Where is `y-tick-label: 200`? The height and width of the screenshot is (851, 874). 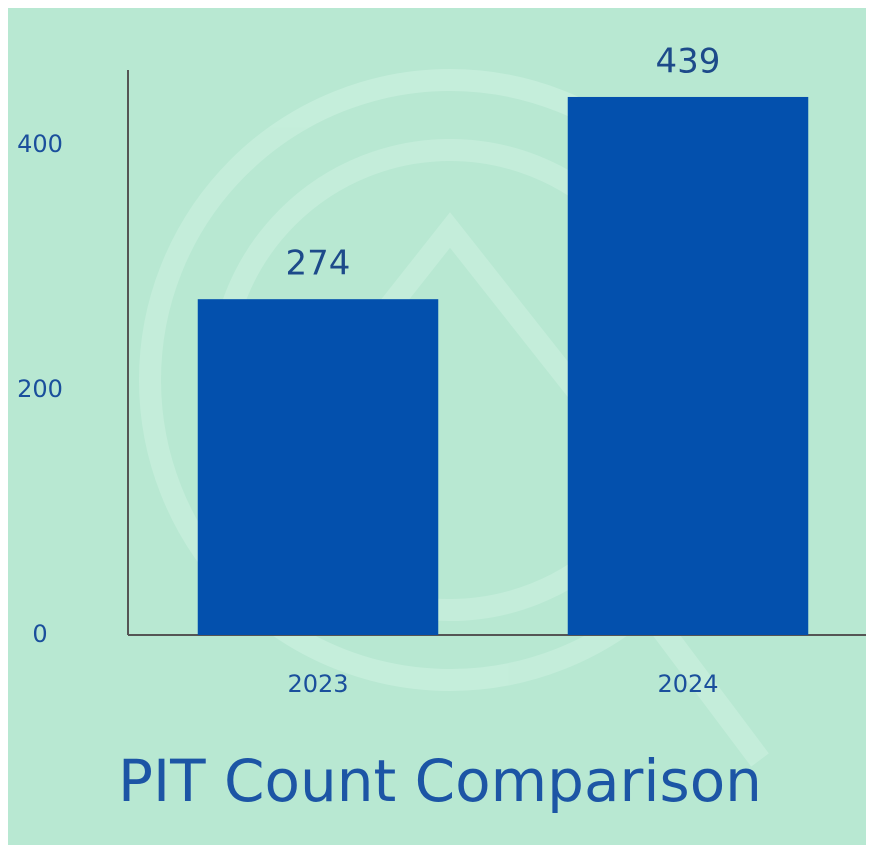 y-tick-label: 200 is located at coordinates (40, 389).